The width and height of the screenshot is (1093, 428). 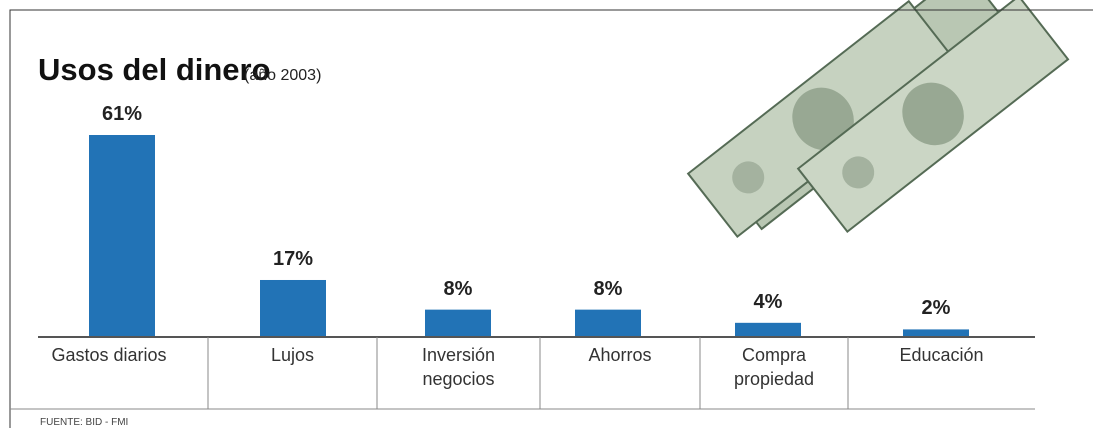 What do you see at coordinates (936, 308) in the screenshot?
I see `value-label: 2%` at bounding box center [936, 308].